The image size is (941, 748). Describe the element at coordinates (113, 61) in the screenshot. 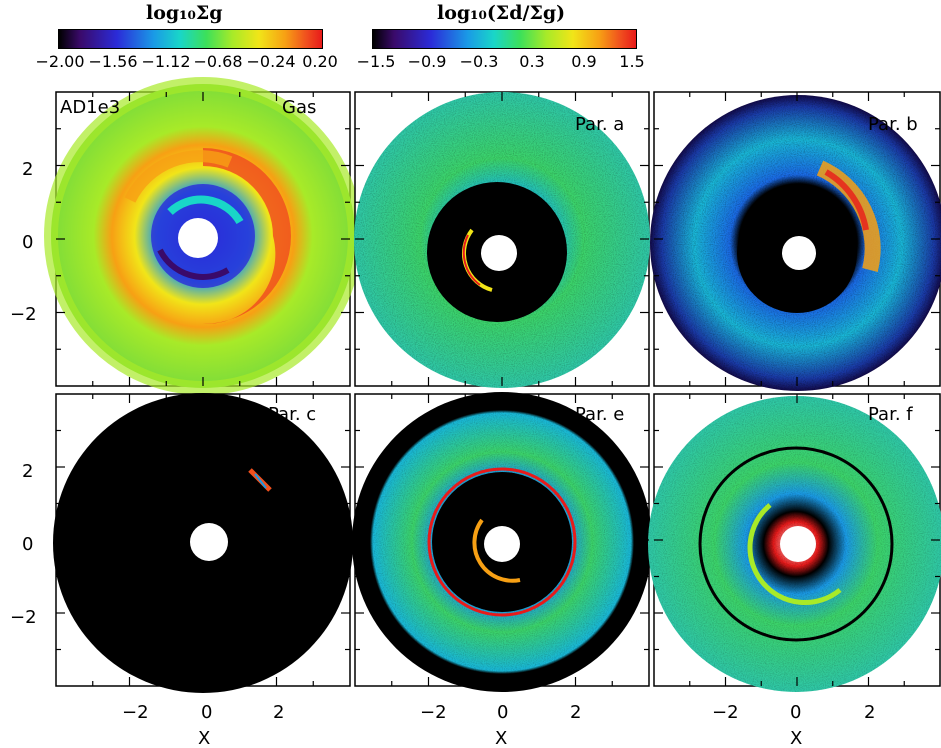

I see `colorbar-gas-tick: −1.56` at that location.